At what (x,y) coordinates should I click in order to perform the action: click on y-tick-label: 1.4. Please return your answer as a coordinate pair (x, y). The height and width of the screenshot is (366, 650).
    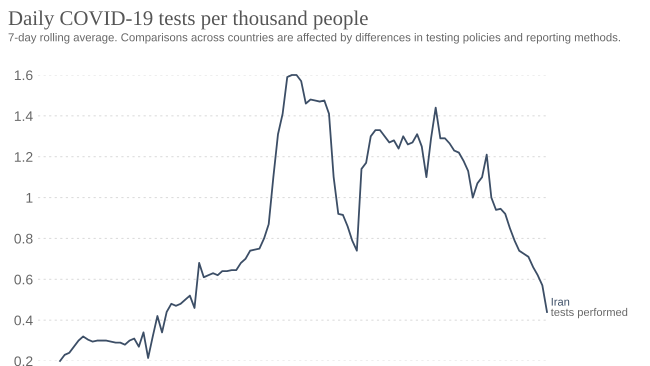
    Looking at the image, I should click on (23, 116).